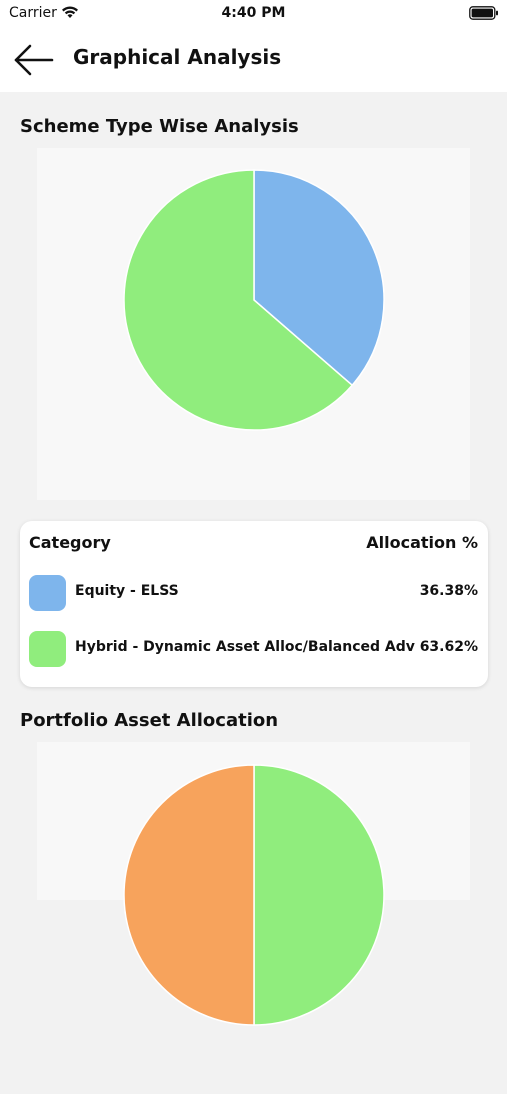  I want to click on back-arrow-icon, so click(34, 60).